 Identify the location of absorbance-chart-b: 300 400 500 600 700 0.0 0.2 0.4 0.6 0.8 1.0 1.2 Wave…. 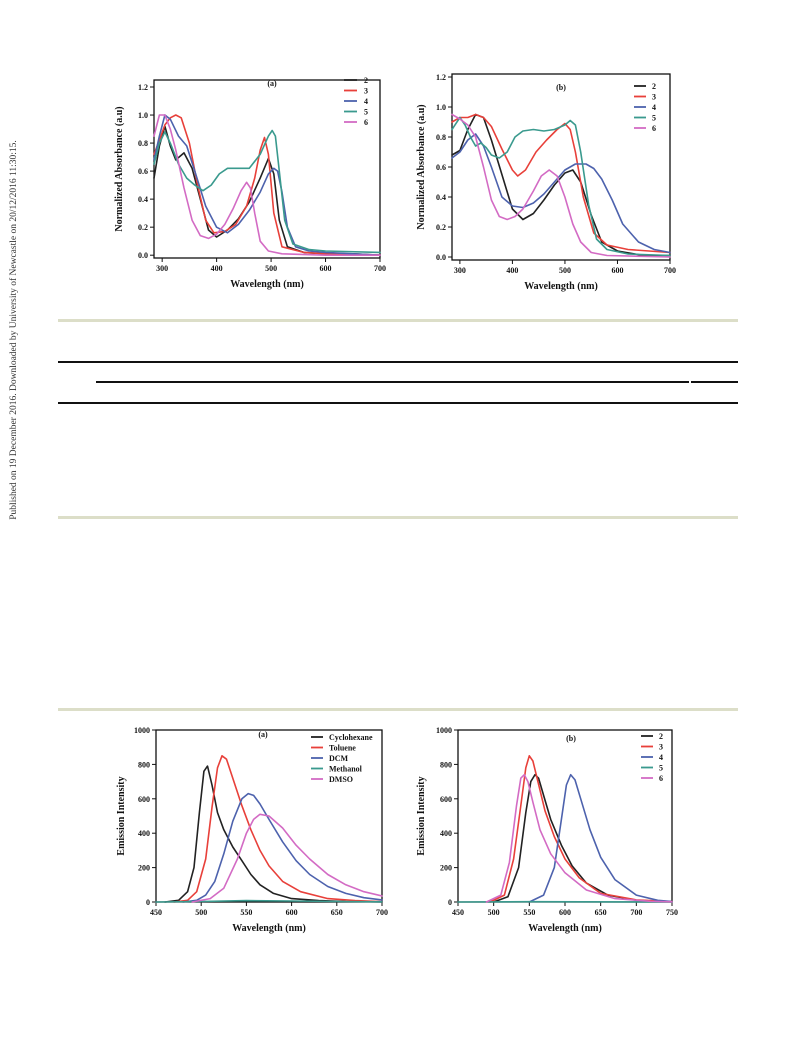
(546, 182).